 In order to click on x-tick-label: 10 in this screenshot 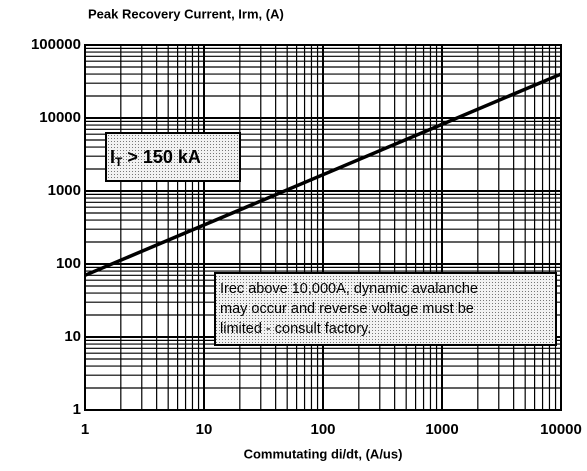, I will do `click(204, 429)`.